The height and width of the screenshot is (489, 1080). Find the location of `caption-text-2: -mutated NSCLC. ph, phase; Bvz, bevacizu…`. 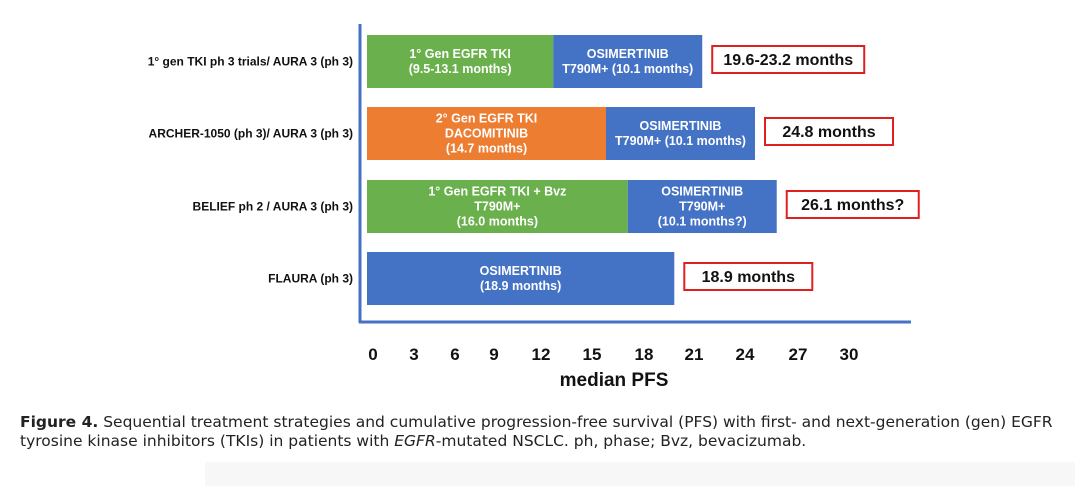

caption-text-2: -mutated NSCLC. ph, phase; Bvz, bevacizu… is located at coordinates (621, 441).